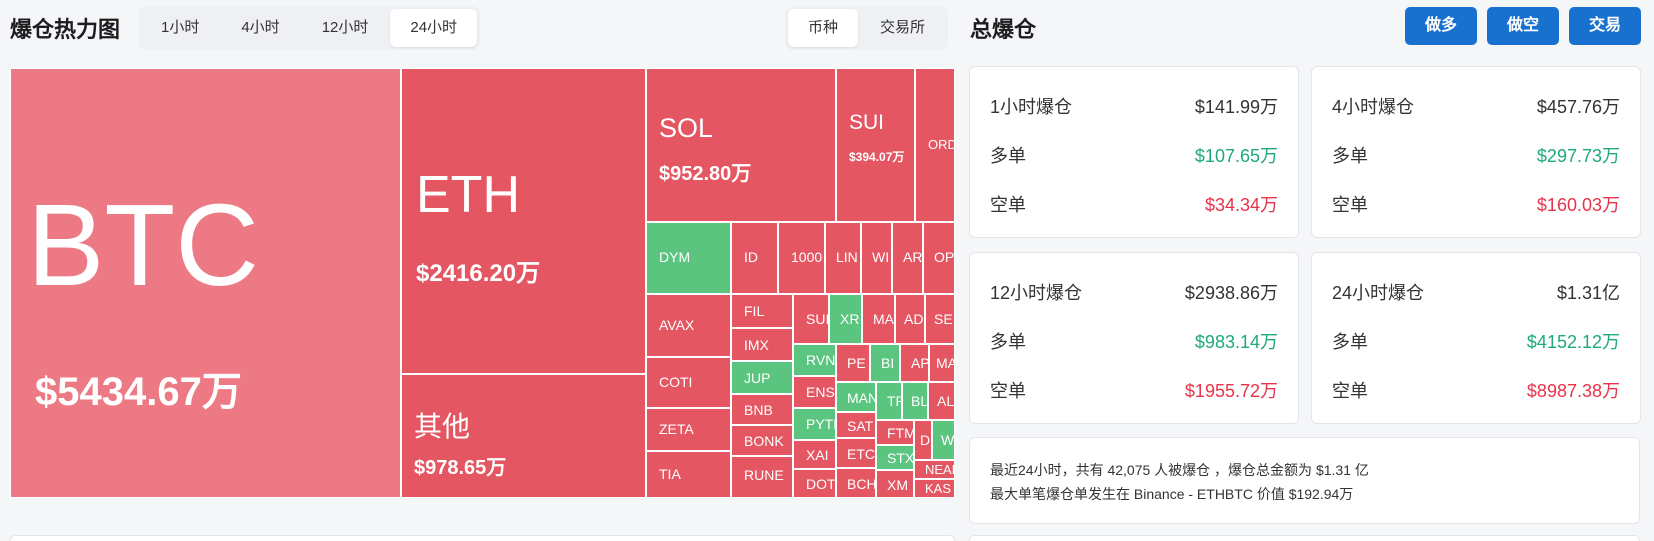 This screenshot has width=1654, height=541. I want to click on cell-name: KAS, so click(938, 488).